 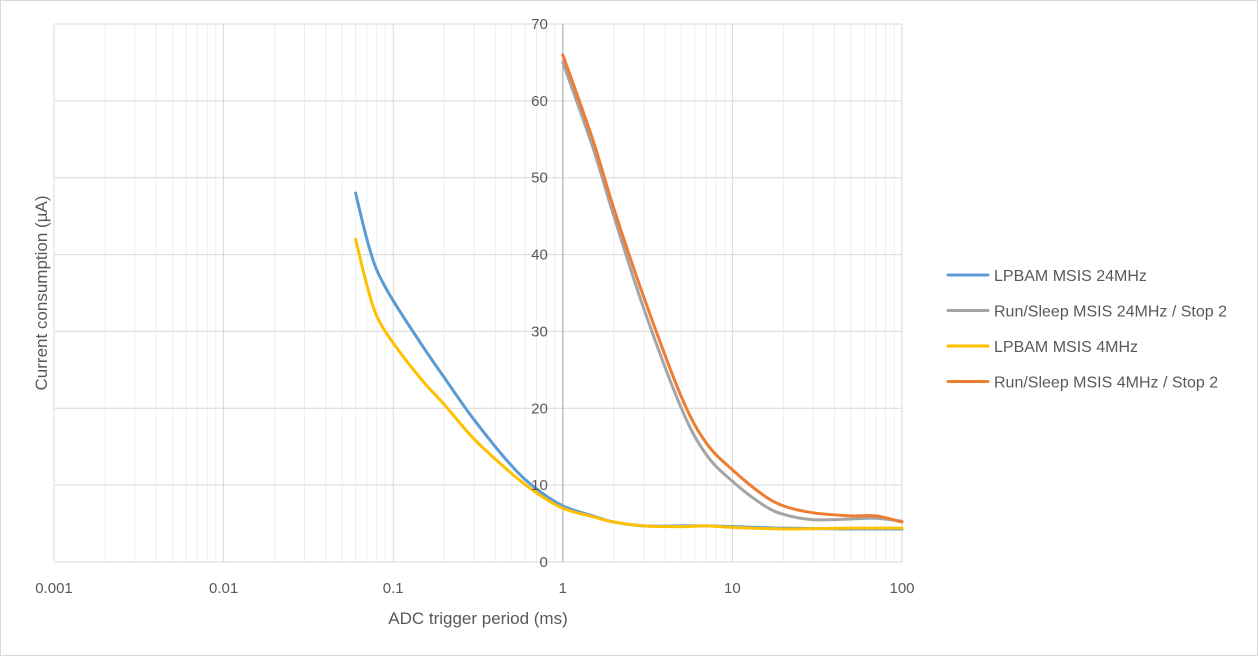 What do you see at coordinates (474, 588) in the screenshot?
I see `x-tick-labels: 0.001 0.01 0.1 1 10 100` at bounding box center [474, 588].